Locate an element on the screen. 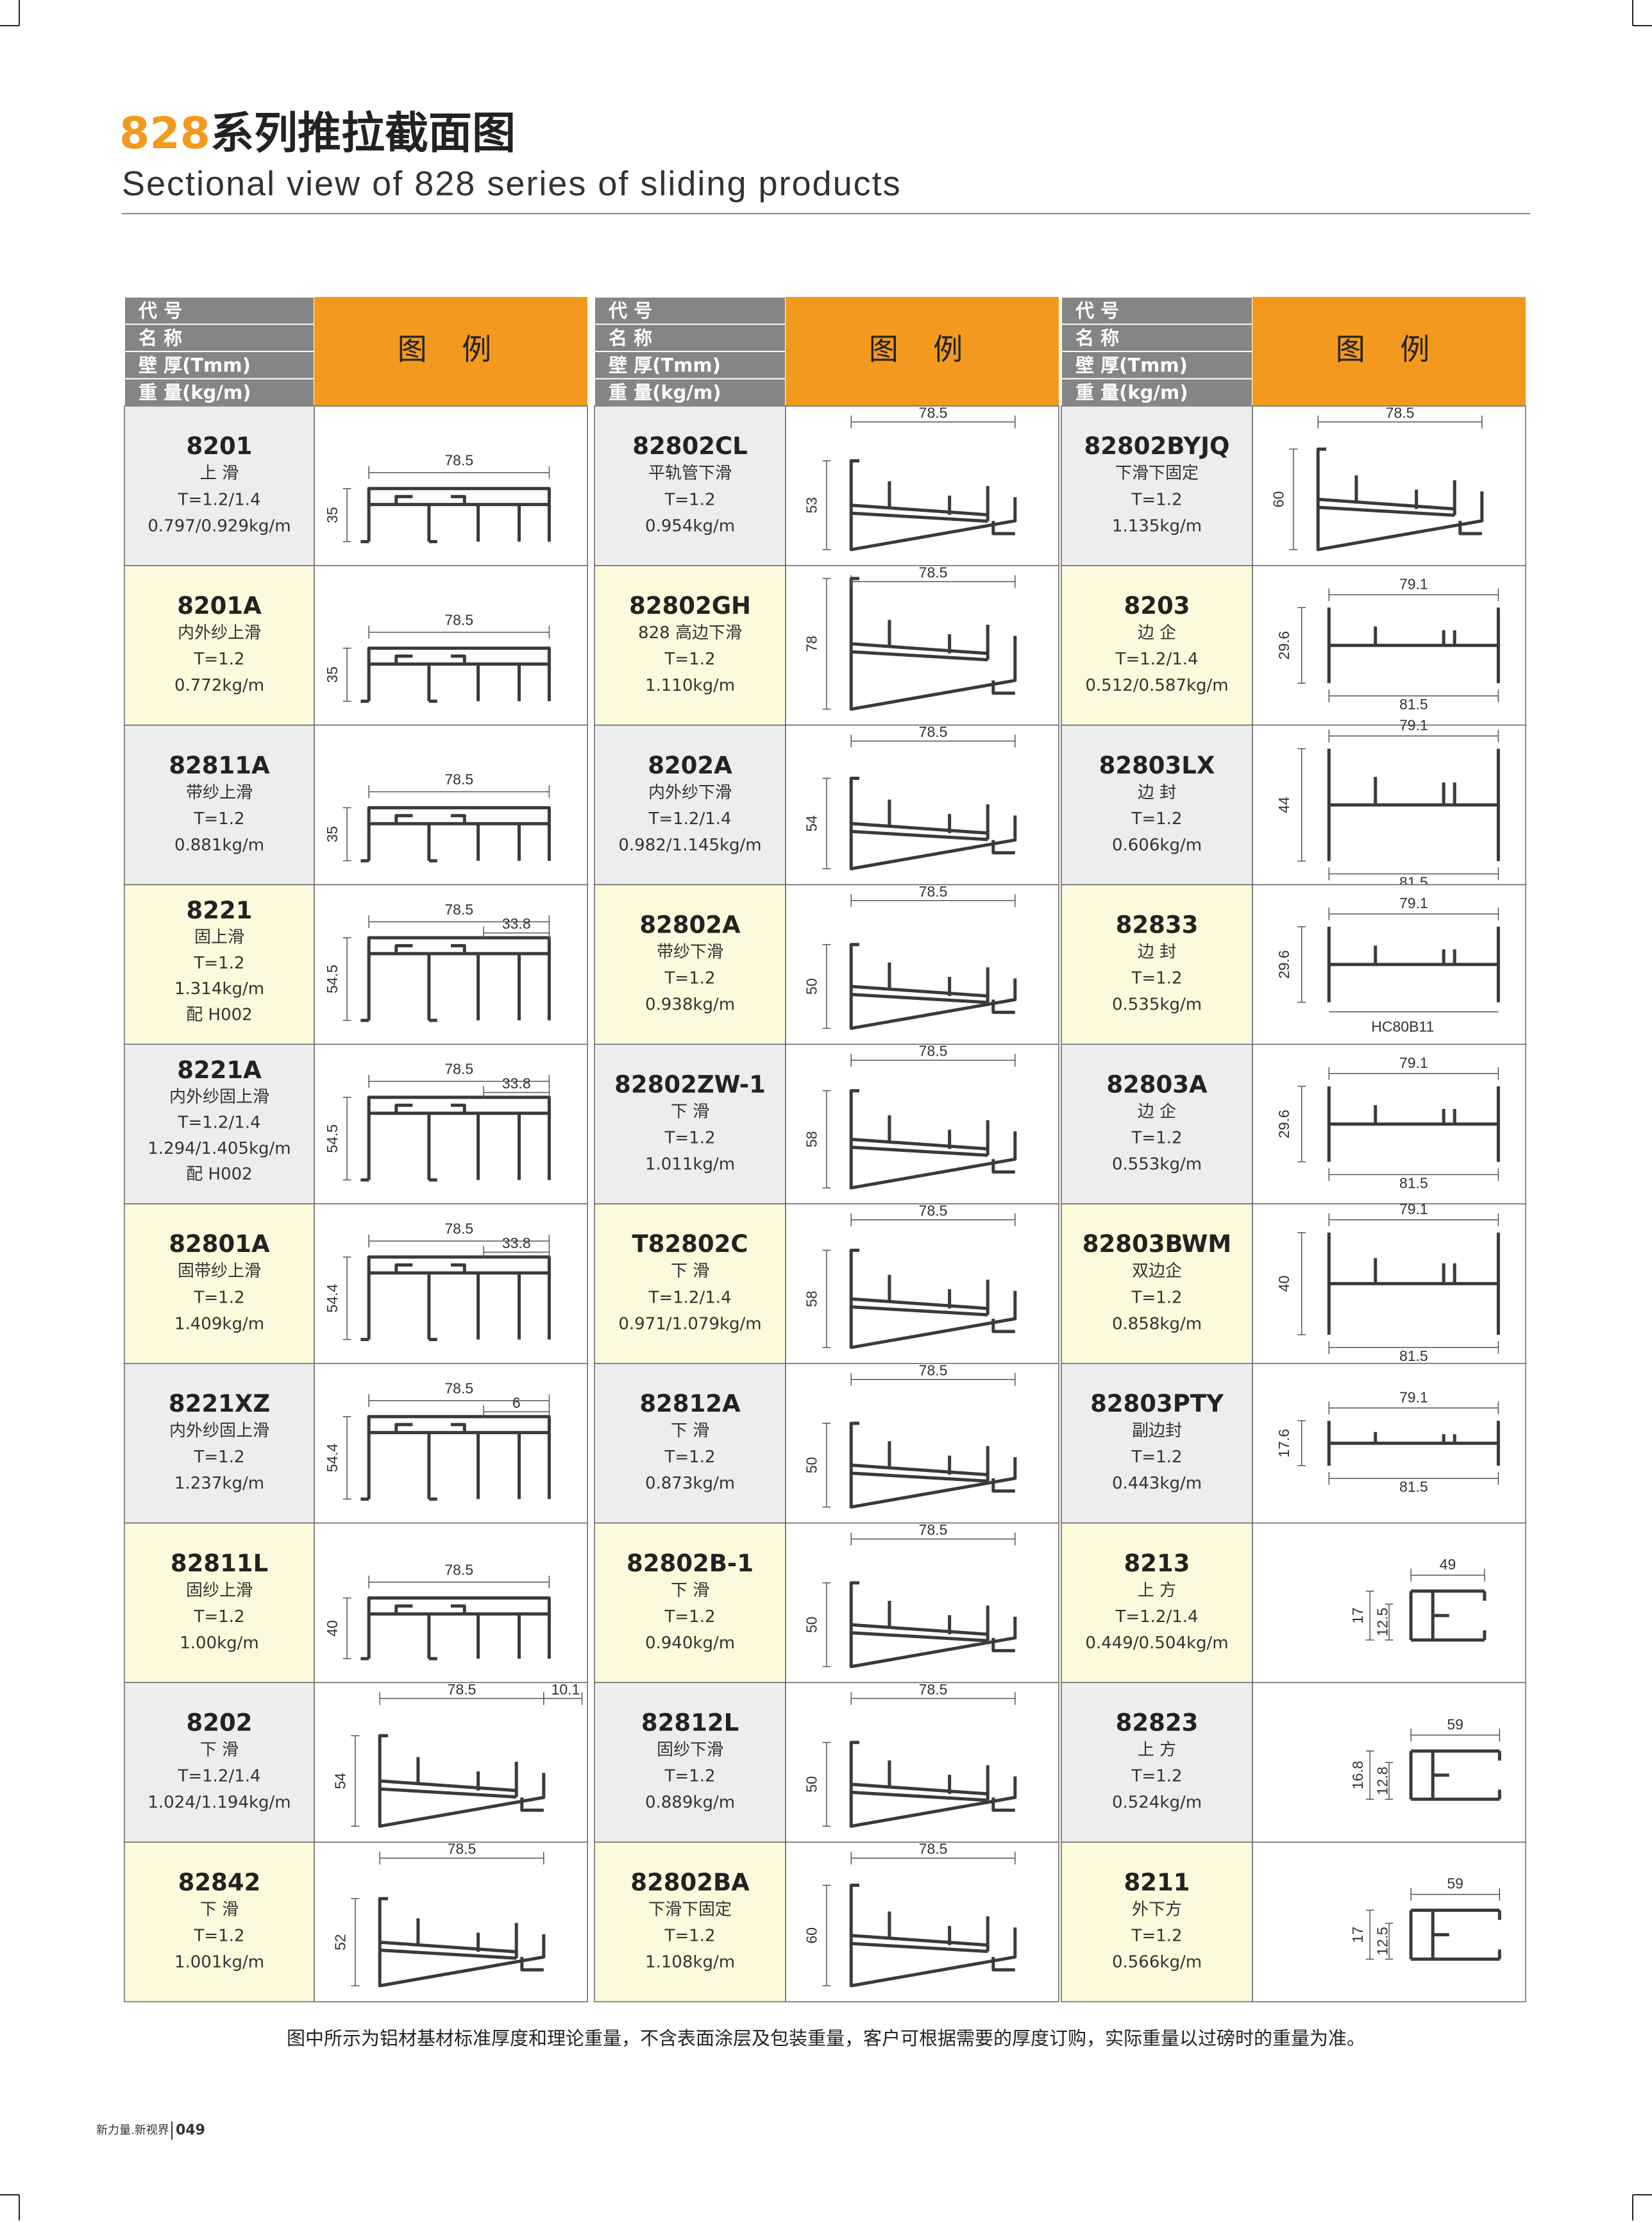 The height and width of the screenshot is (2223, 1652). profile-drawing: 78.5 35 is located at coordinates (437, 497).